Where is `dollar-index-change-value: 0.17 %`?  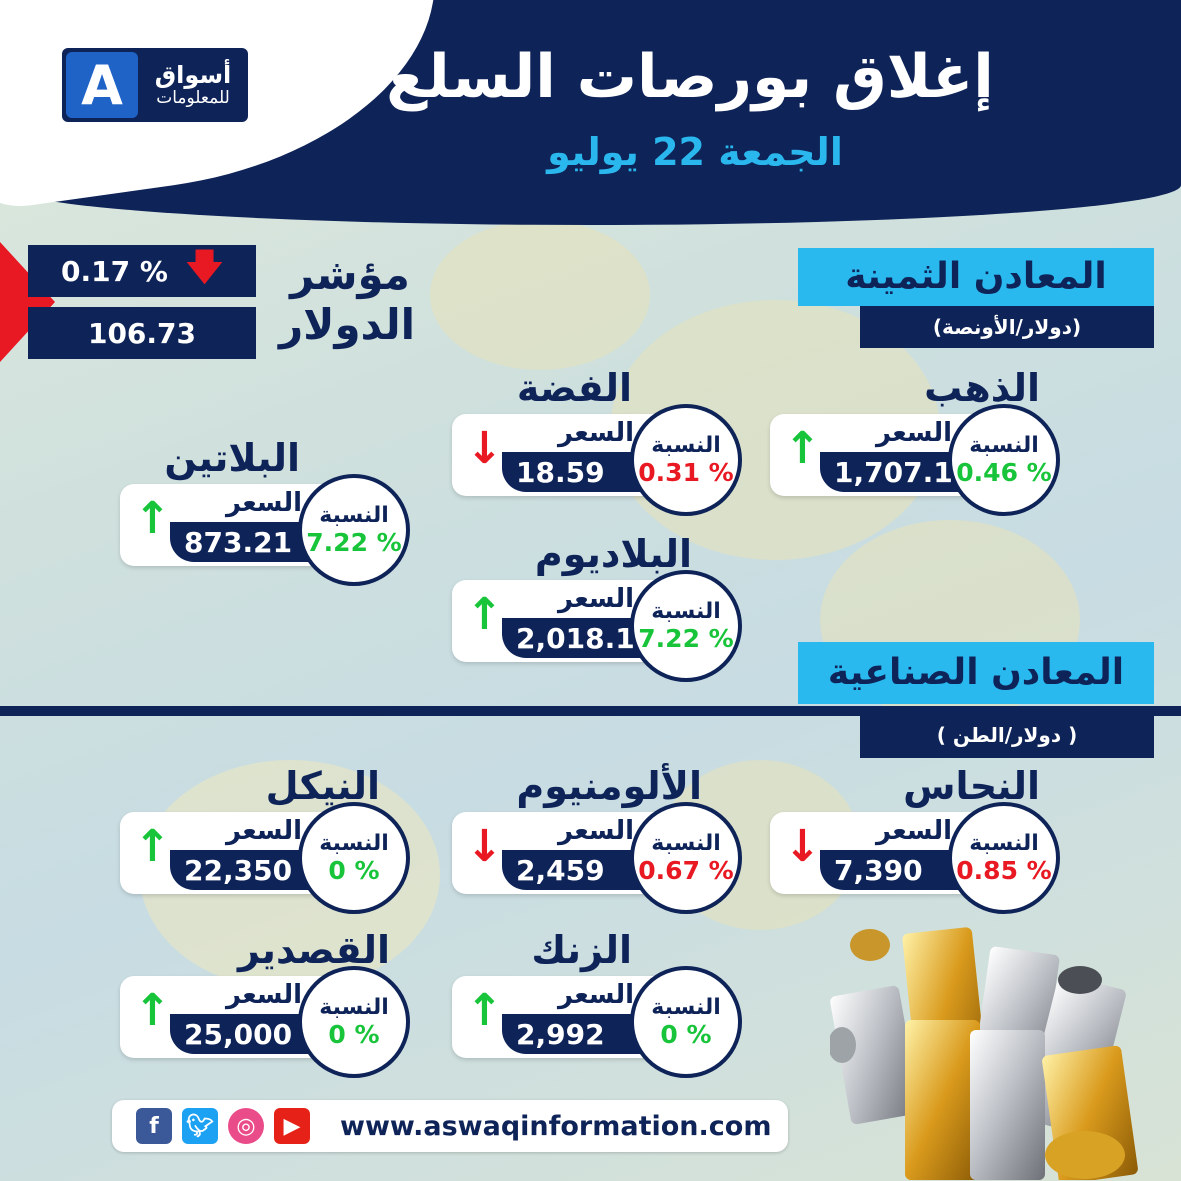 dollar-index-change-value: 0.17 % is located at coordinates (114, 271).